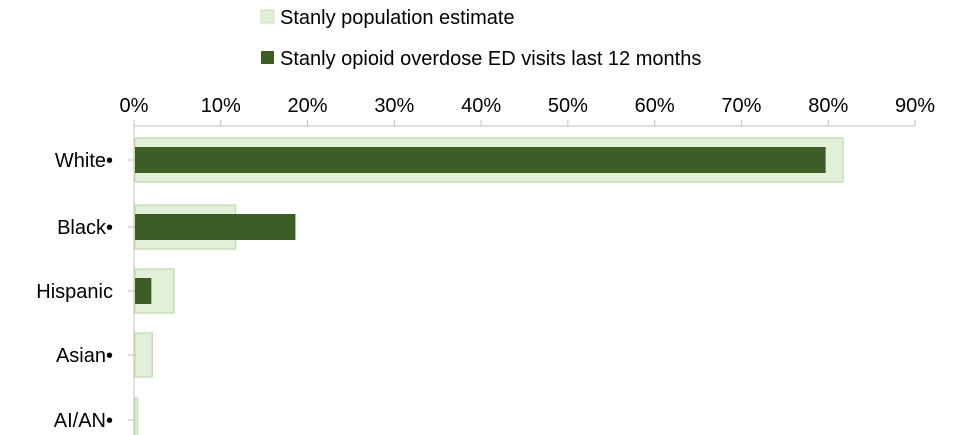 The height and width of the screenshot is (435, 961). What do you see at coordinates (915, 106) in the screenshot?
I see `x-tick-label: 90%` at bounding box center [915, 106].